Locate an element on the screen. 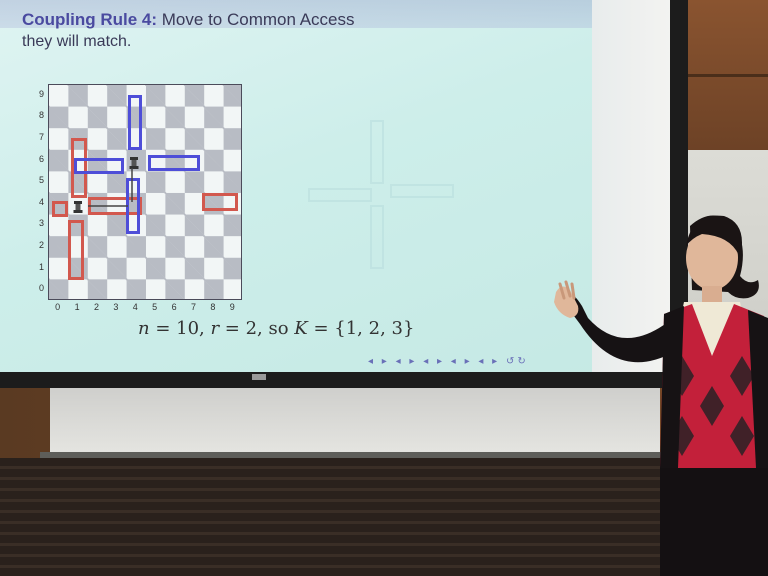 The image size is (768, 576). x-tick-label: 0 is located at coordinates (58, 307).